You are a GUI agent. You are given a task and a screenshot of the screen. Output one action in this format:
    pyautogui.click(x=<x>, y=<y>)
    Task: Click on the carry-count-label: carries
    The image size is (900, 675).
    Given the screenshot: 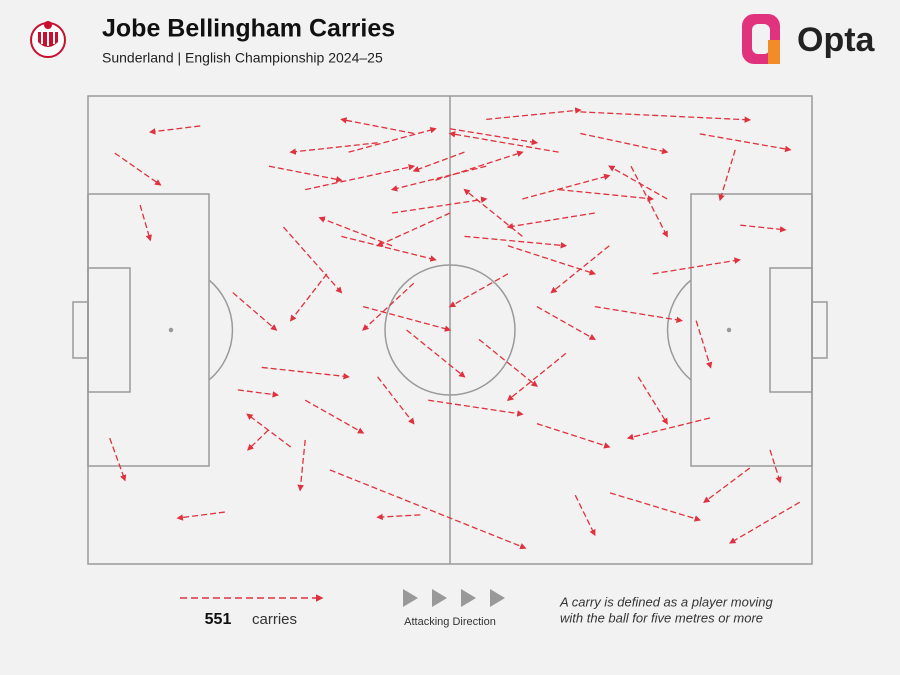 What is the action you would take?
    pyautogui.click(x=274, y=619)
    